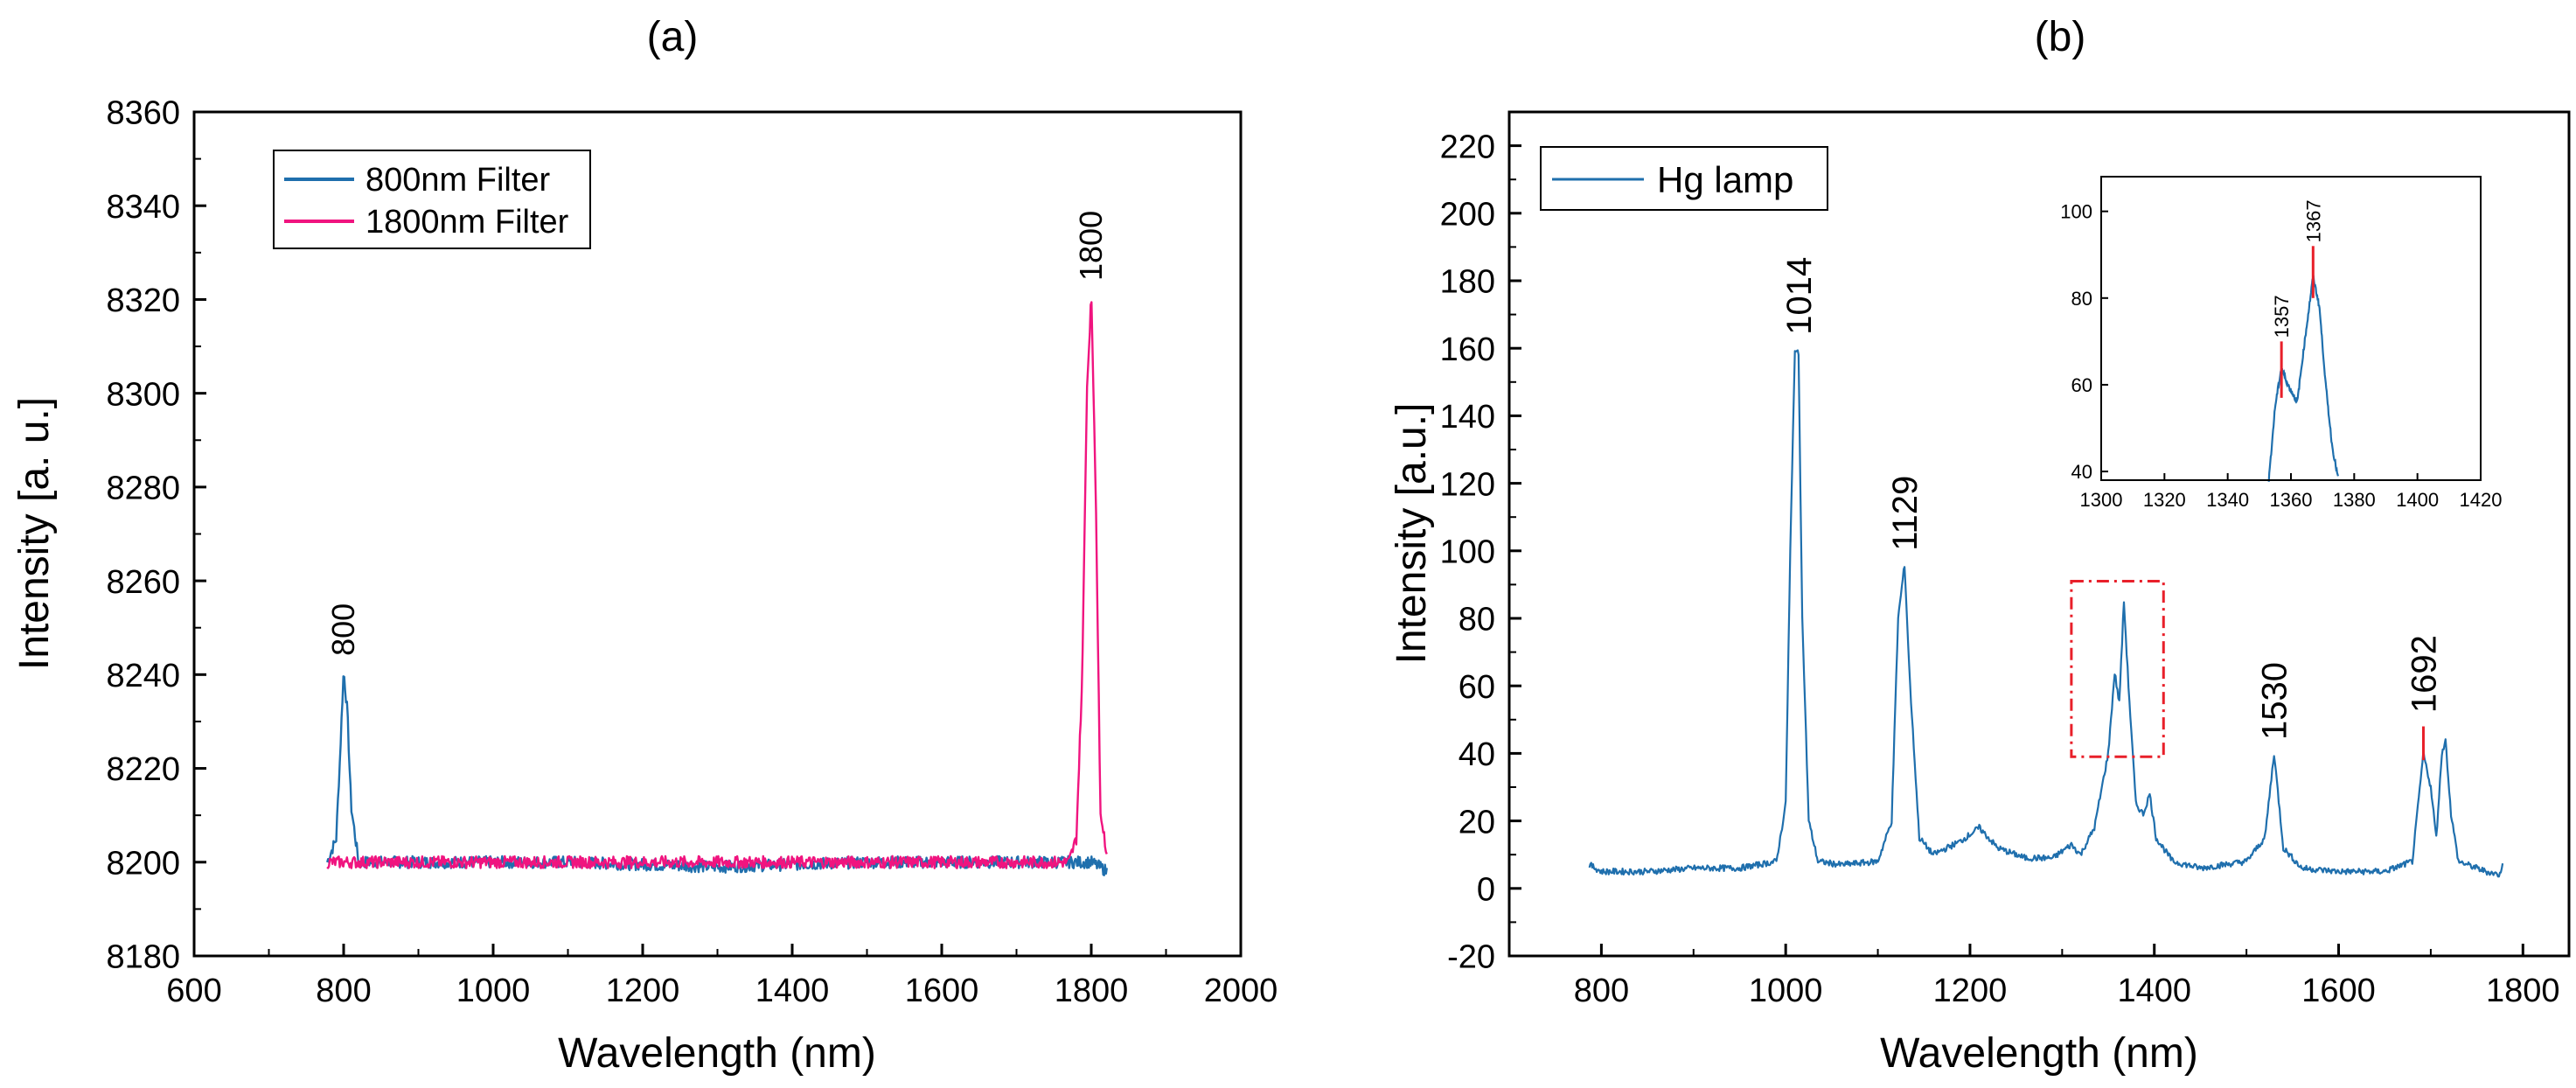  What do you see at coordinates (792, 991) in the screenshot?
I see `chart-0-xtick-label: 1400` at bounding box center [792, 991].